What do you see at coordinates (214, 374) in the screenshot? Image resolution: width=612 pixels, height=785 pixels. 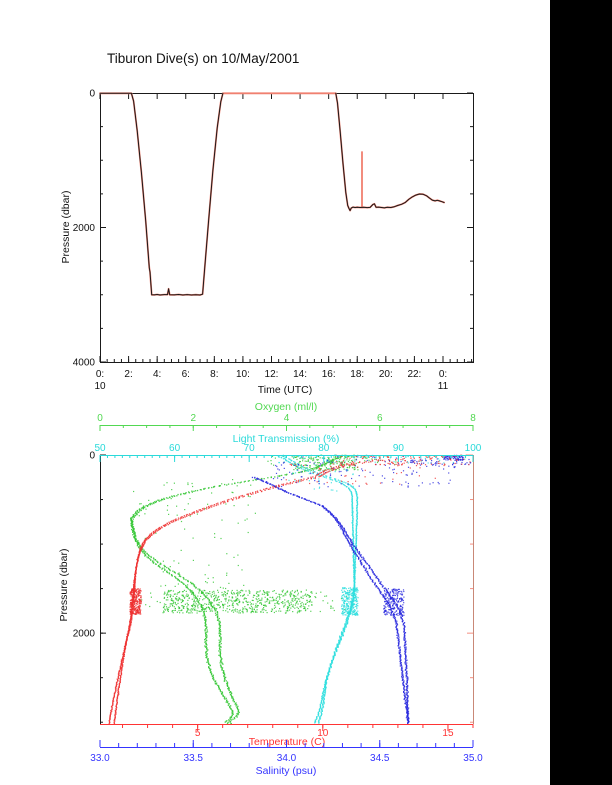 I see `svg-text: 8:` at bounding box center [214, 374].